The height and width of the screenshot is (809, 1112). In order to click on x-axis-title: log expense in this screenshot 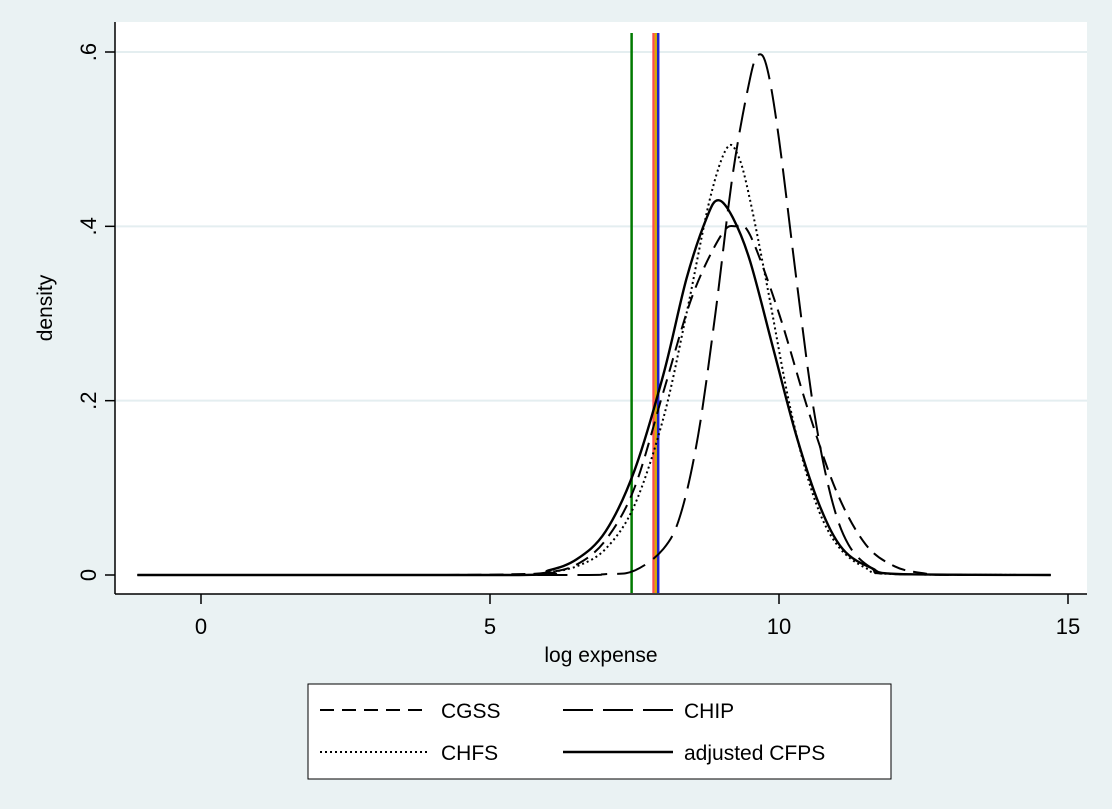, I will do `click(600, 655)`.